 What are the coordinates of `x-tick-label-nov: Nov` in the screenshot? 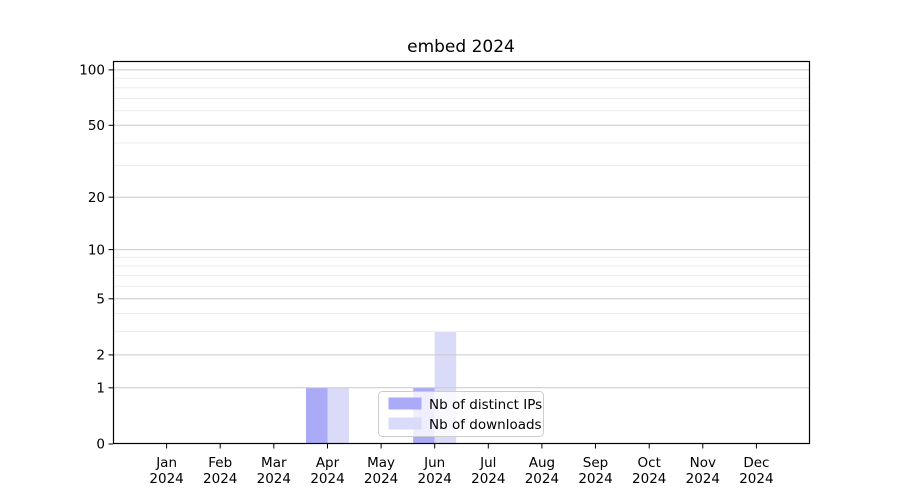 It's located at (703, 463).